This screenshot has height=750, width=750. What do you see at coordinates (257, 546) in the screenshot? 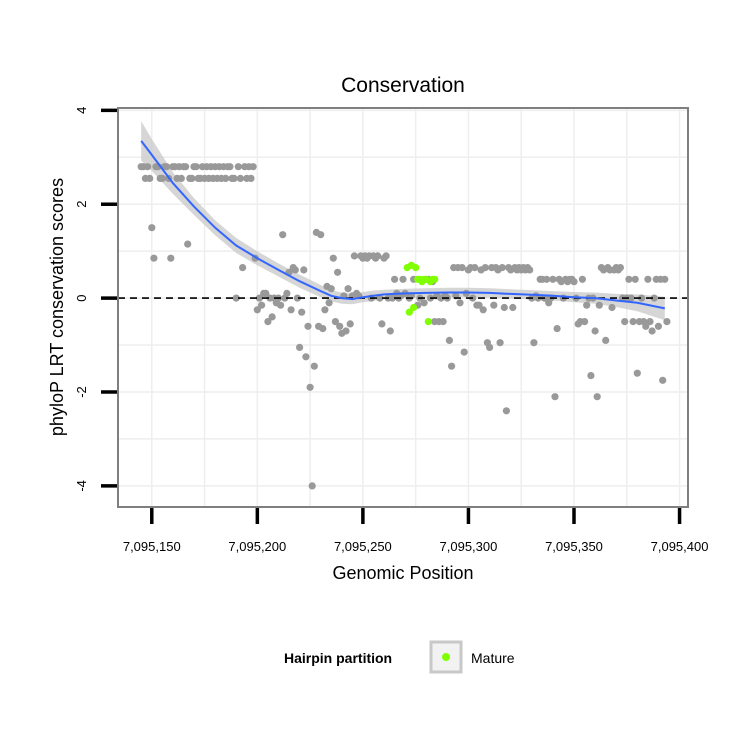
I see `x-tick-label: 7,095,200` at bounding box center [257, 546].